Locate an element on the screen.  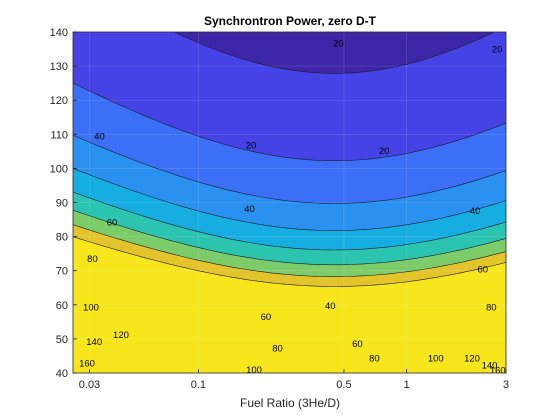
y-tick-label: 70 is located at coordinates (62, 272).